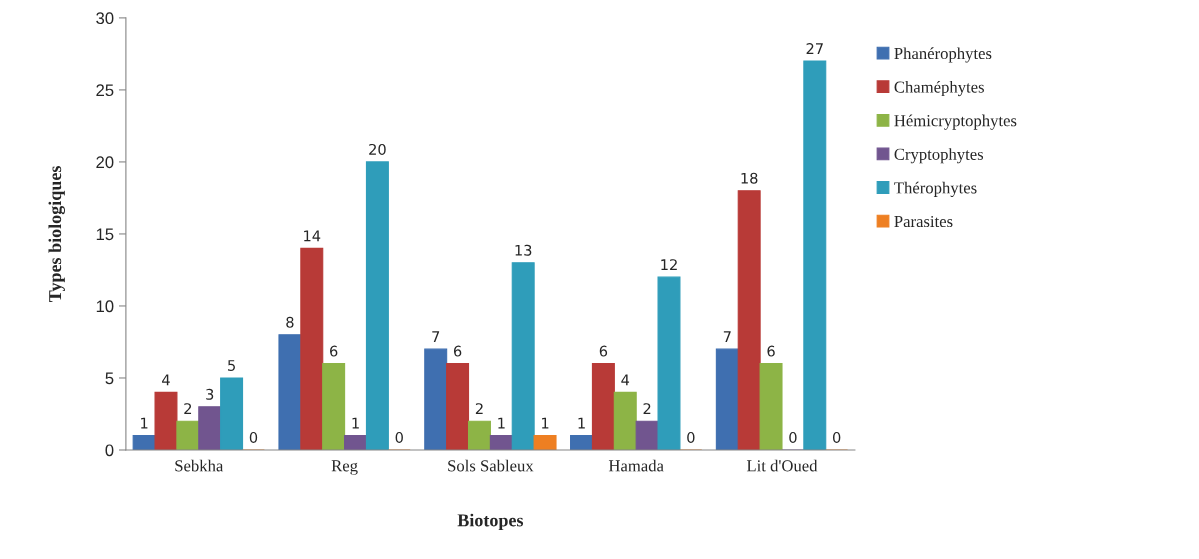 This screenshot has height=559, width=1199. Describe the element at coordinates (935, 189) in the screenshot. I see `legend-label: Thérophytes` at that location.